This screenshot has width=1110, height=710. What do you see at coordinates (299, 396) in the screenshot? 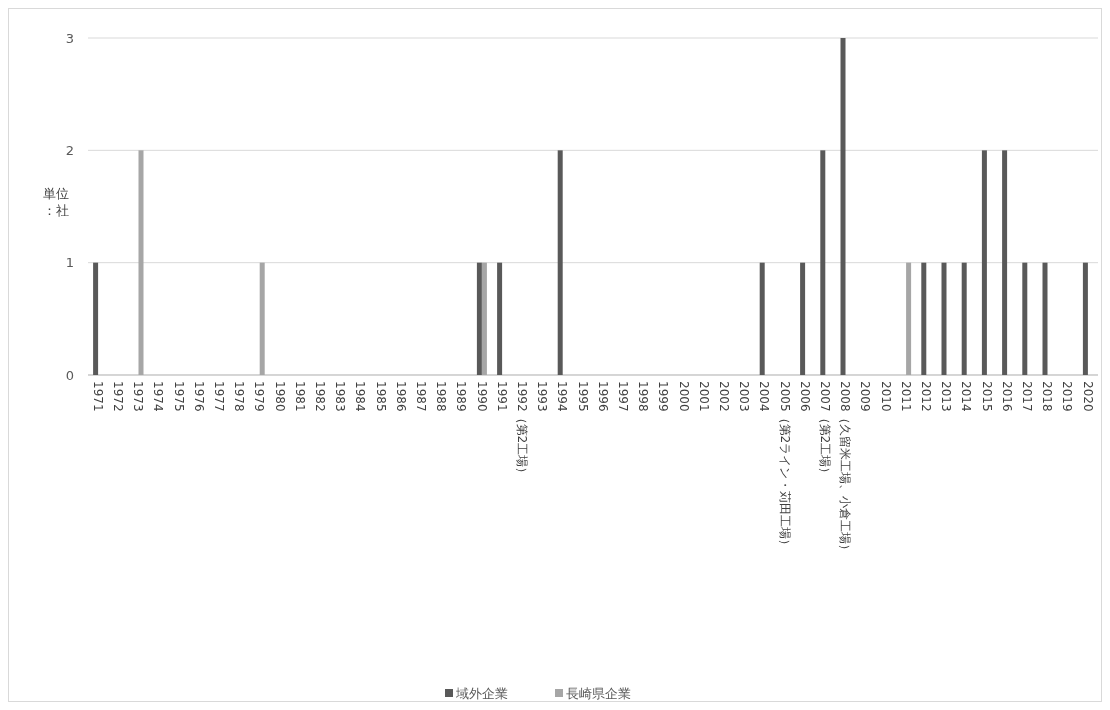
I see `x-tick-label: 1981` at bounding box center [299, 396].